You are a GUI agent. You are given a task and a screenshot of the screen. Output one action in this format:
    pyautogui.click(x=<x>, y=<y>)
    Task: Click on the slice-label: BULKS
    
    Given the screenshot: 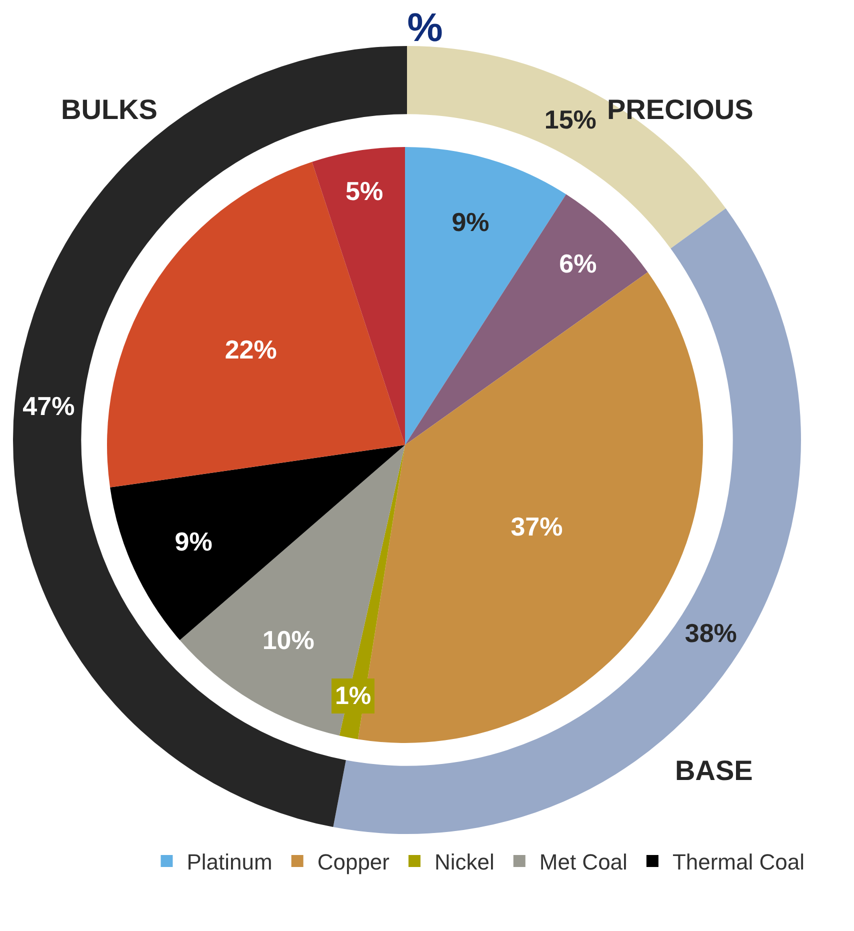 What is the action you would take?
    pyautogui.click(x=109, y=109)
    